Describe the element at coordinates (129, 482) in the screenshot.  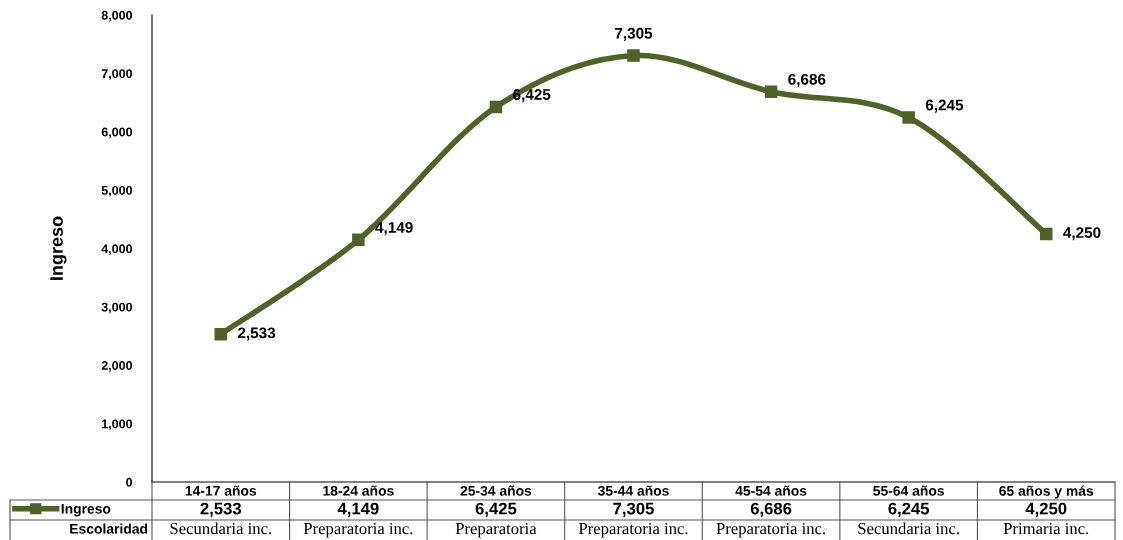
I see `y-tick-label: 0` at that location.